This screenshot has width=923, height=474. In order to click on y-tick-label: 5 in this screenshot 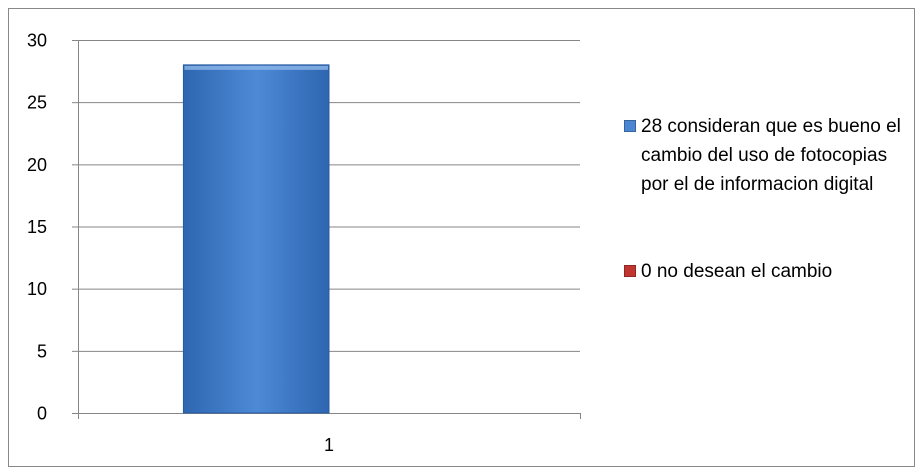, I will do `click(42, 351)`.